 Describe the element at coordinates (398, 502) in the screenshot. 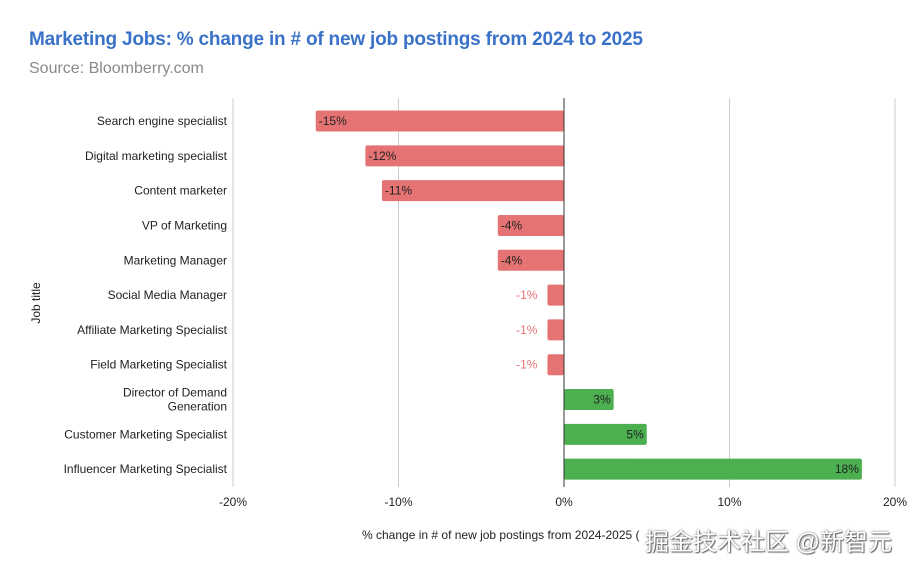

I see `x-tick-label: -10%` at that location.